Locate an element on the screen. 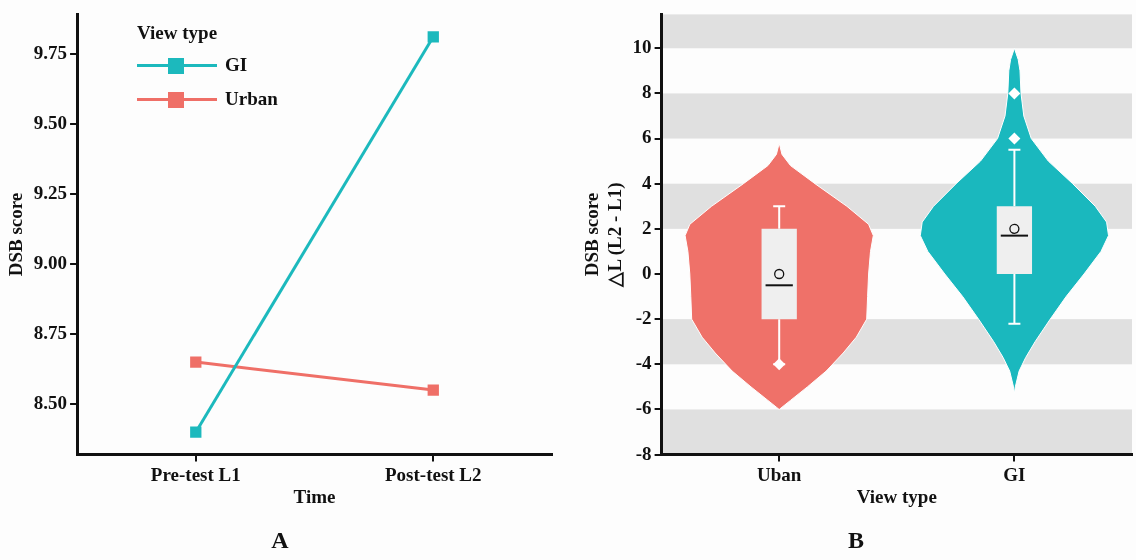  legend-label: Urban is located at coordinates (251, 99).